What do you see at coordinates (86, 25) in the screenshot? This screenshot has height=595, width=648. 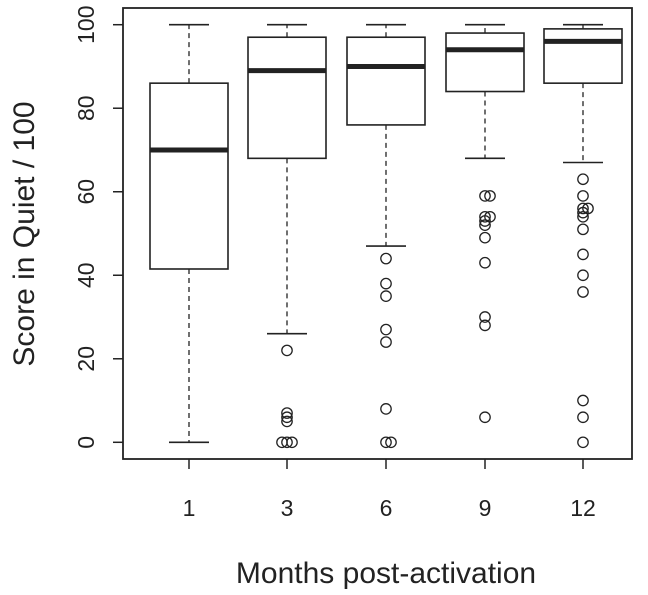 I see `y-tick-label: 100` at bounding box center [86, 25].